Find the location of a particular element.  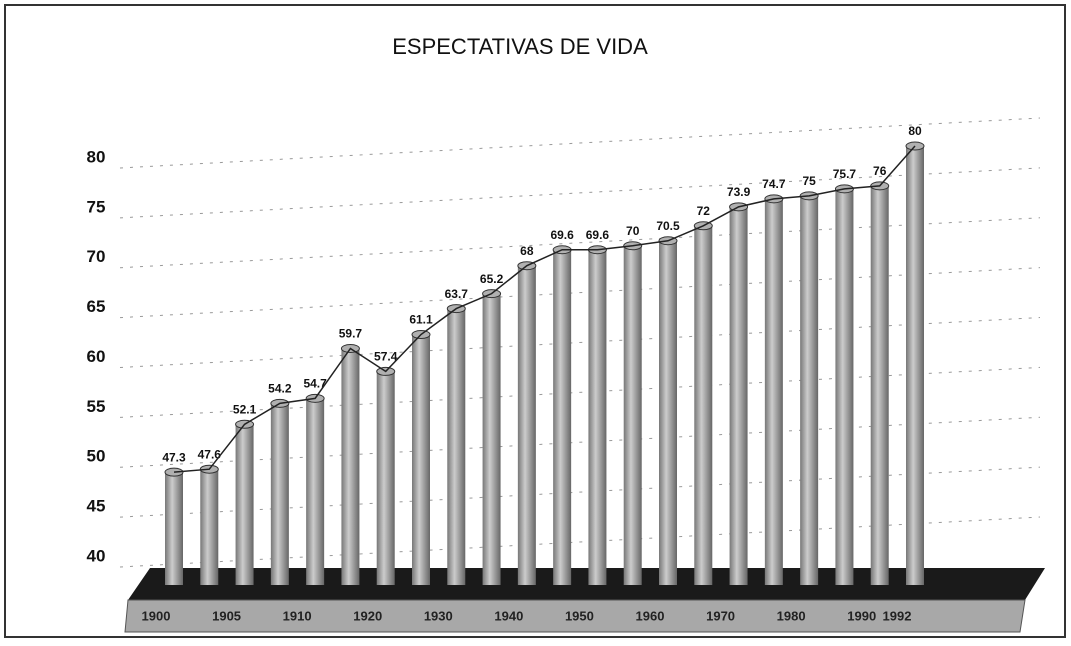

x-tick-label: 1980 is located at coordinates (791, 615).